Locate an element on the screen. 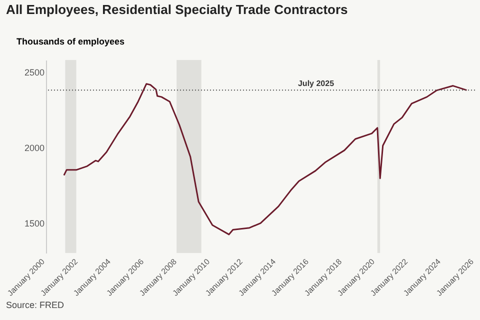 Image resolution: width=480 pixels, height=320 pixels. y-tick-label: 1500 is located at coordinates (34, 223).